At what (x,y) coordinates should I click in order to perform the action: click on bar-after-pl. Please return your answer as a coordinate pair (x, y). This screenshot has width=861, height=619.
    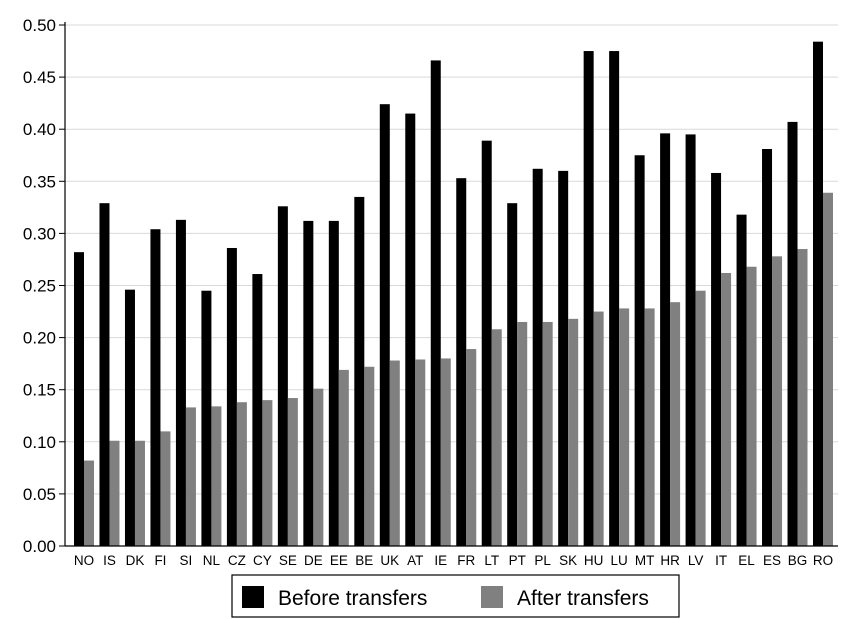
    Looking at the image, I should click on (547, 433).